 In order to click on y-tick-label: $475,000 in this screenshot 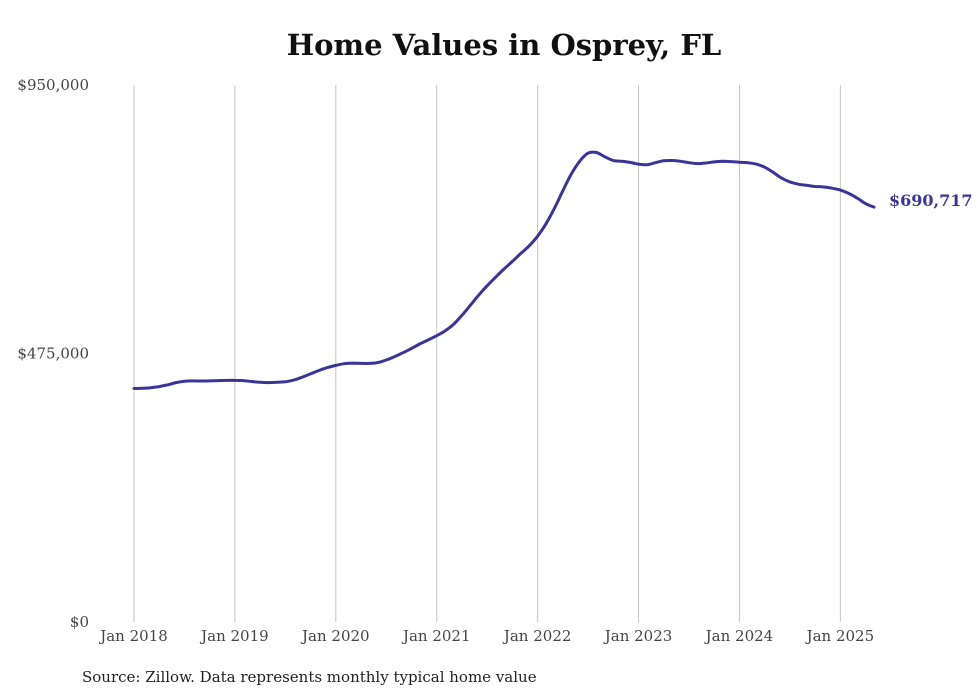, I will do `click(53, 354)`.